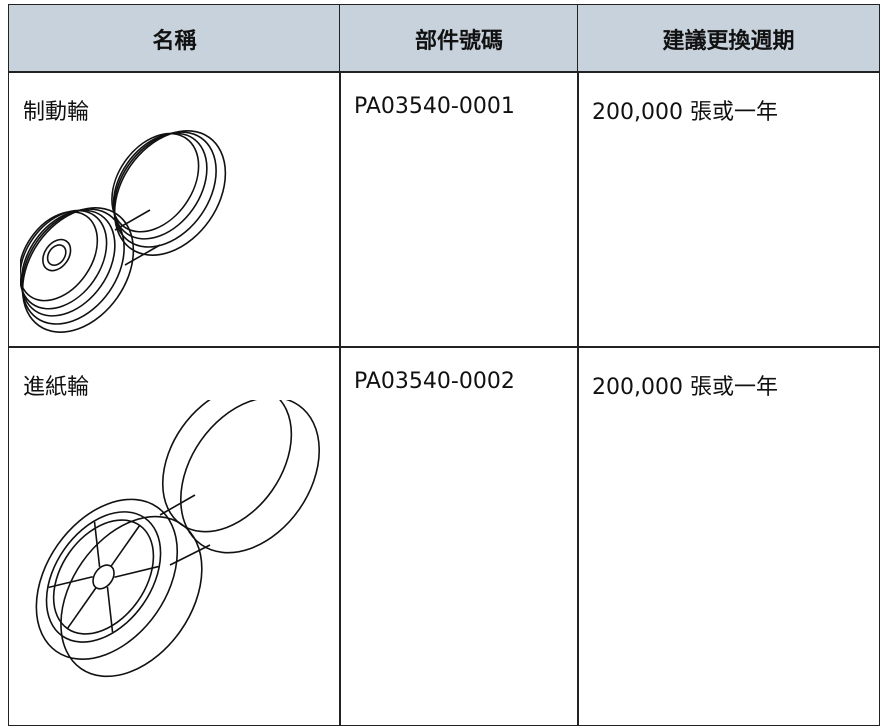 The image size is (883, 726). What do you see at coordinates (178, 539) in the screenshot?
I see `pick-roller-illustration` at bounding box center [178, 539].